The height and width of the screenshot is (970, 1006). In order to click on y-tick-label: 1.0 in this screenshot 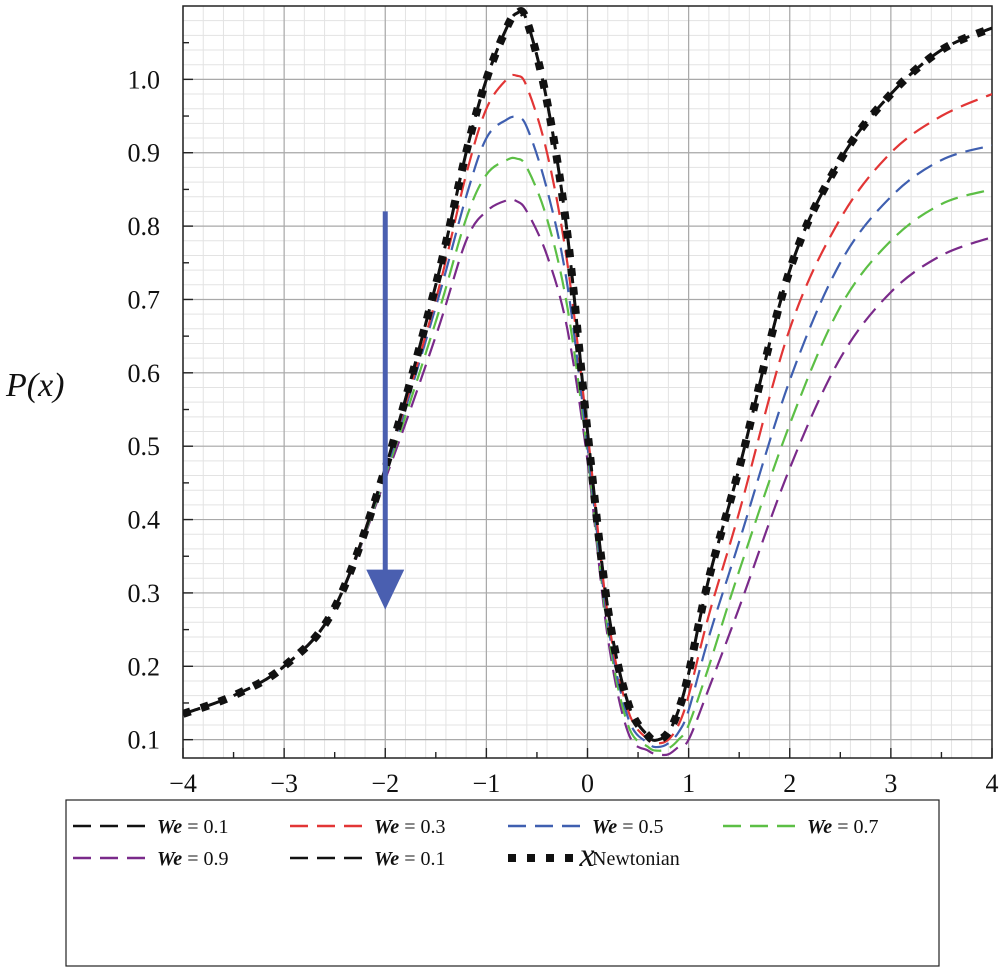, I will do `click(144, 79)`.